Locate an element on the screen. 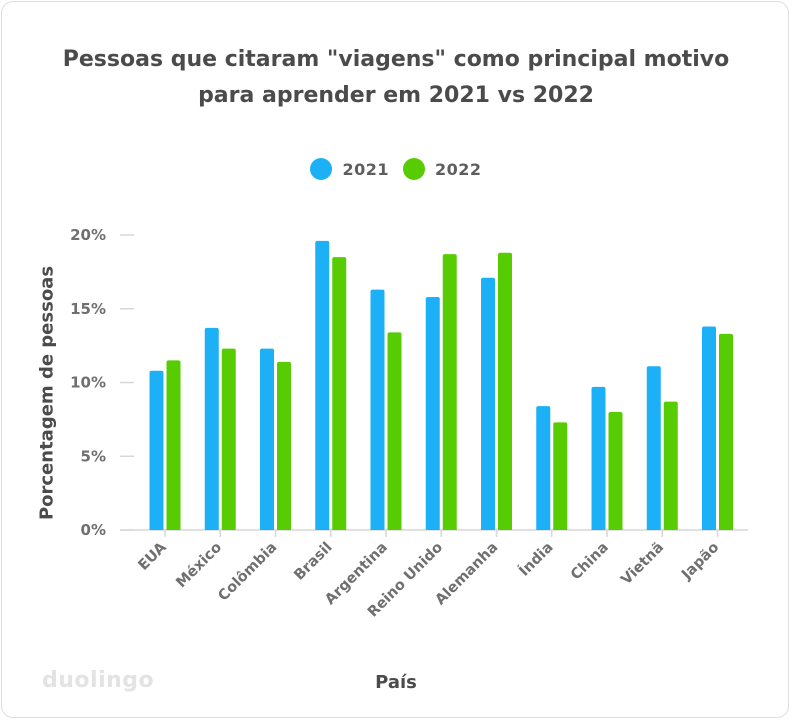 This screenshot has width=792, height=721. y-tick-label: 15% is located at coordinates (88, 309).